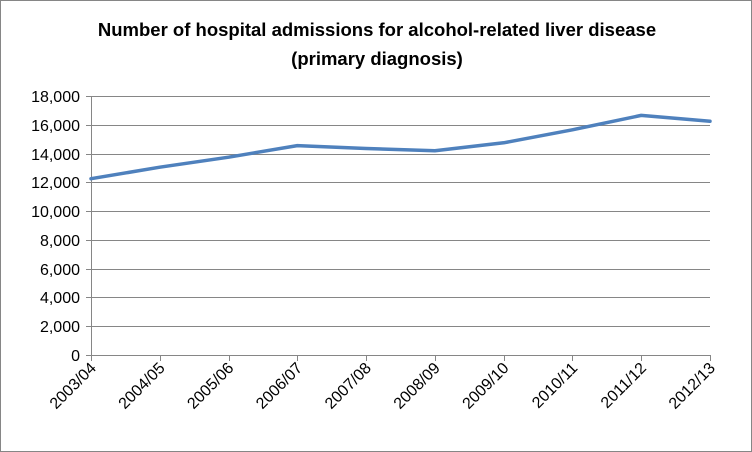 Image resolution: width=752 pixels, height=452 pixels. What do you see at coordinates (60, 298) in the screenshot?
I see `y-tick-label-2: 4,000` at bounding box center [60, 298].